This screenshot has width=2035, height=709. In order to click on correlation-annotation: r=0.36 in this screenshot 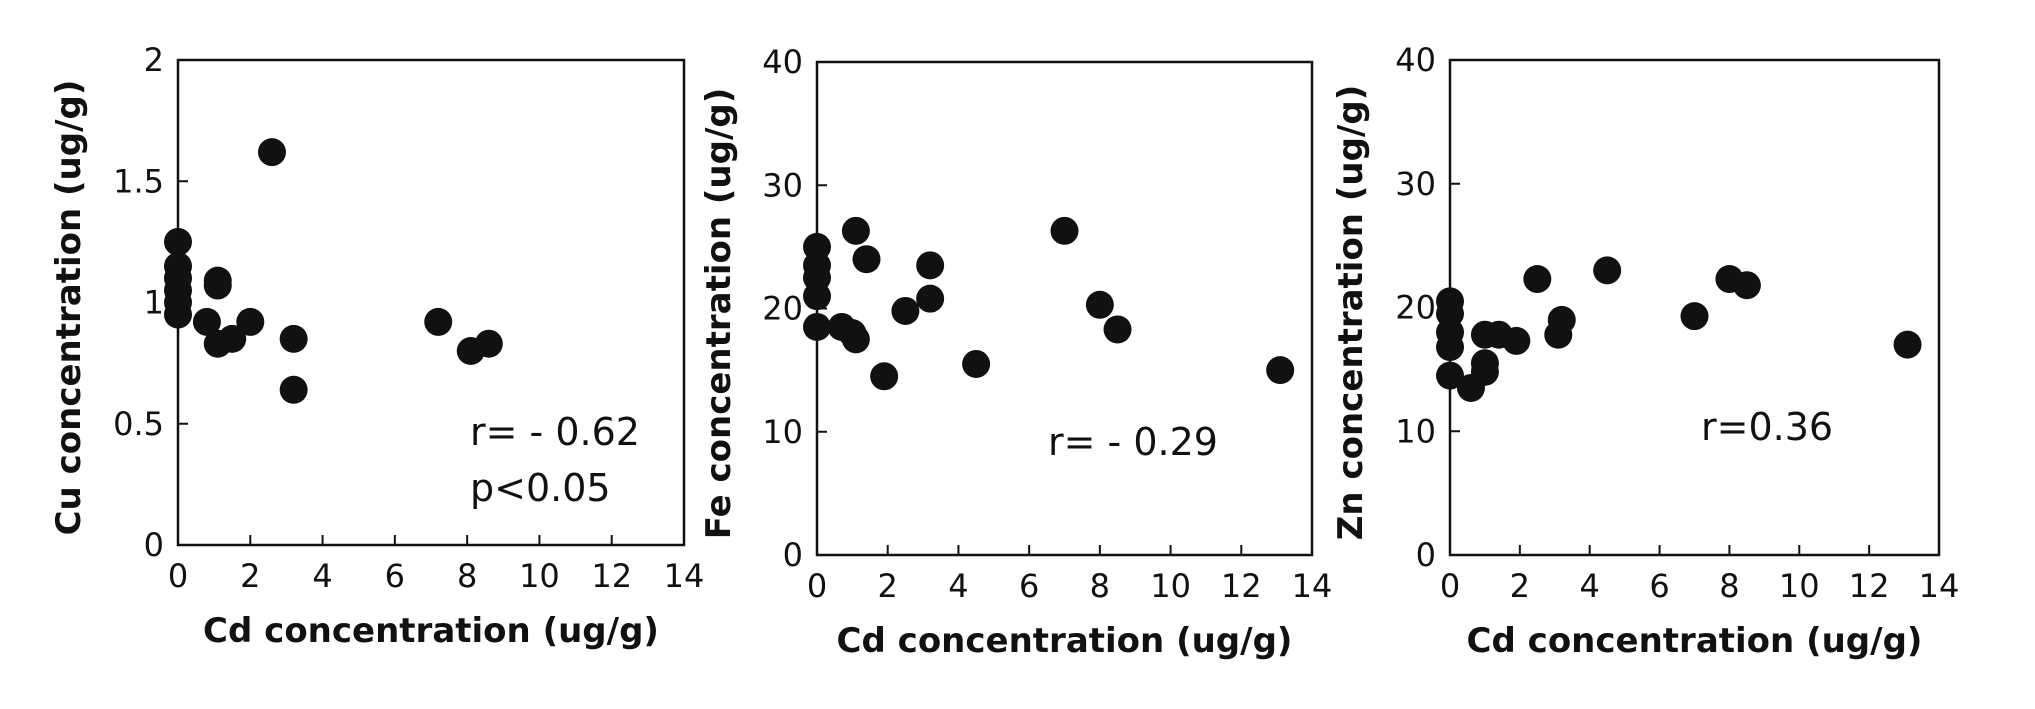, I will do `click(1767, 427)`.